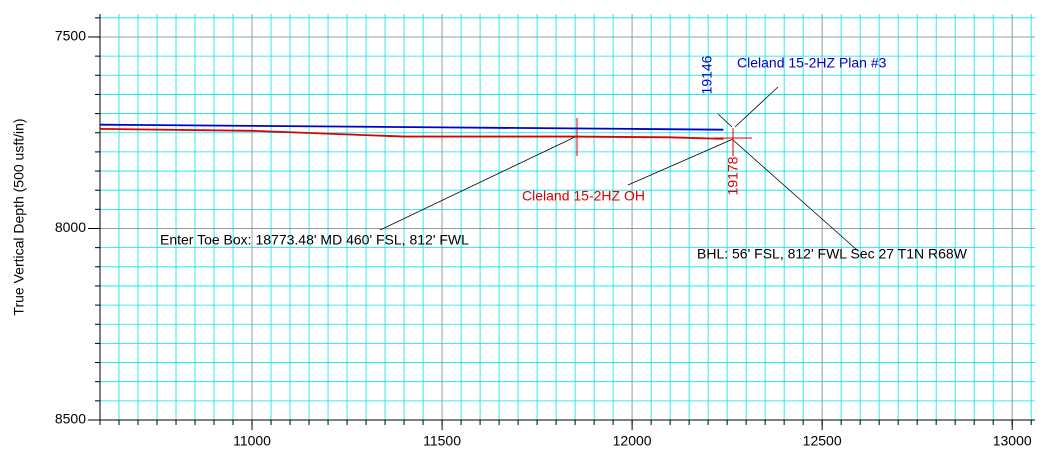  What do you see at coordinates (832, 254) in the screenshot?
I see `annotation: BHL: 56' FSL, 812' FWL Sec 27 T1N R68W` at bounding box center [832, 254].